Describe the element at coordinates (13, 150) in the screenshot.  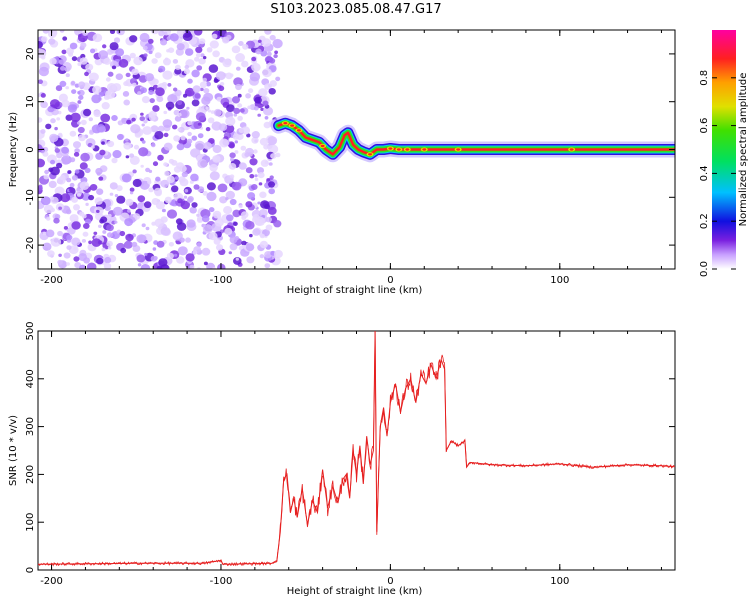
I see `spectrogram-ylabel: Frequency (Hz)` at that location.